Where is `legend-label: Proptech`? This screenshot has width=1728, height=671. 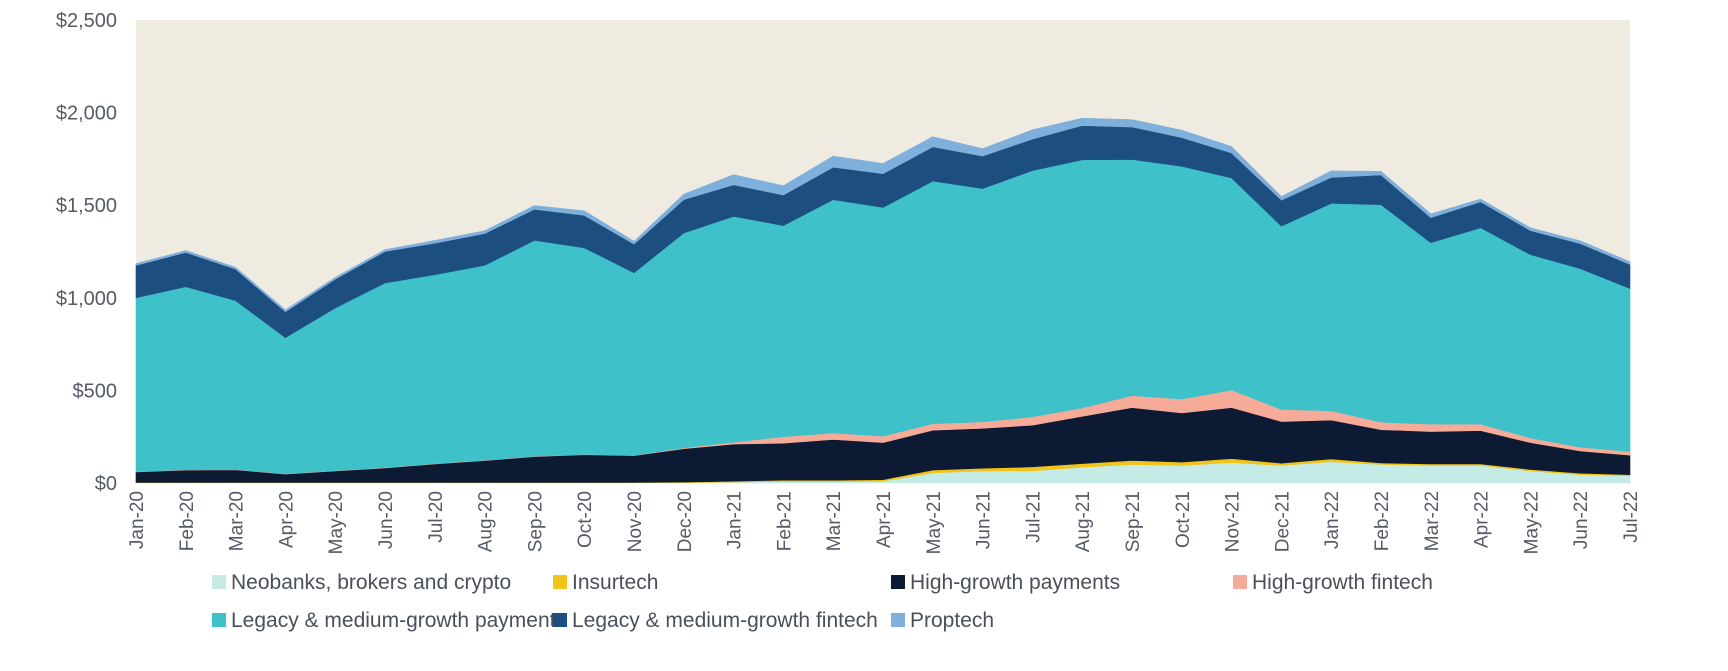
legend-label: Proptech is located at coordinates (952, 620).